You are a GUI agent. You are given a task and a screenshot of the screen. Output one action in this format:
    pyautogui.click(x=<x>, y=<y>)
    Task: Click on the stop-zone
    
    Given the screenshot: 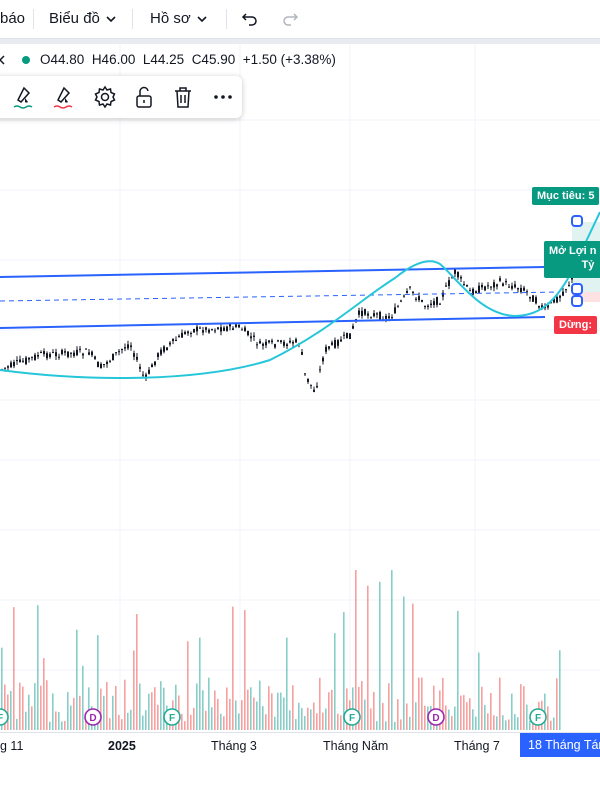 What is the action you would take?
    pyautogui.click(x=586, y=297)
    